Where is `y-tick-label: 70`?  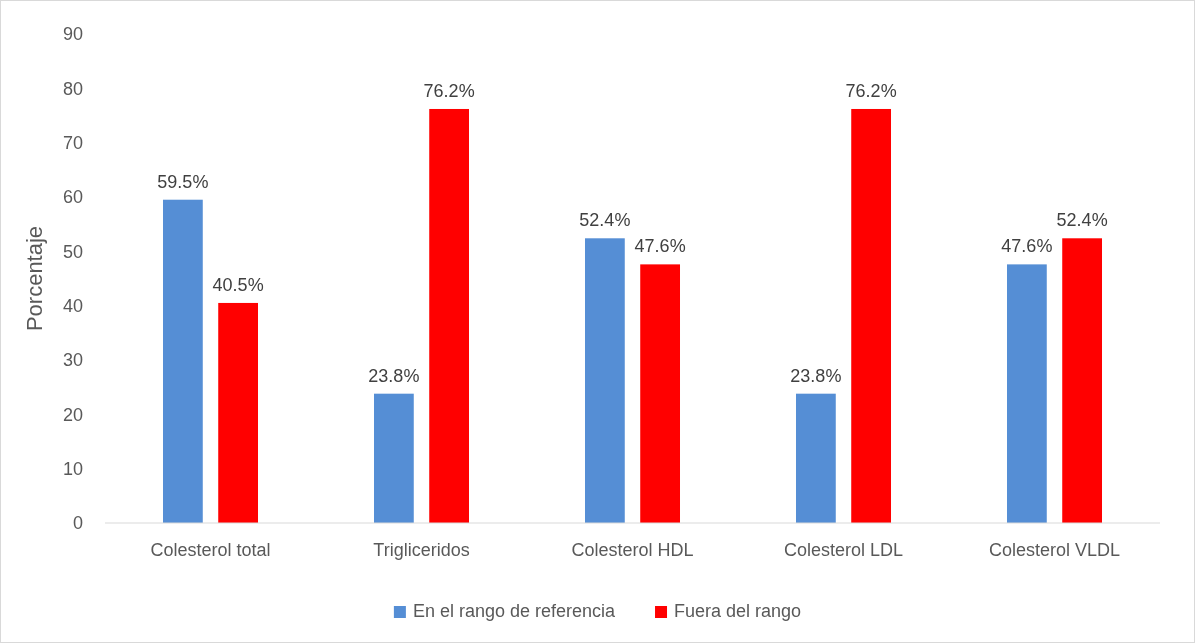 y-tick-label: 70 is located at coordinates (72, 142).